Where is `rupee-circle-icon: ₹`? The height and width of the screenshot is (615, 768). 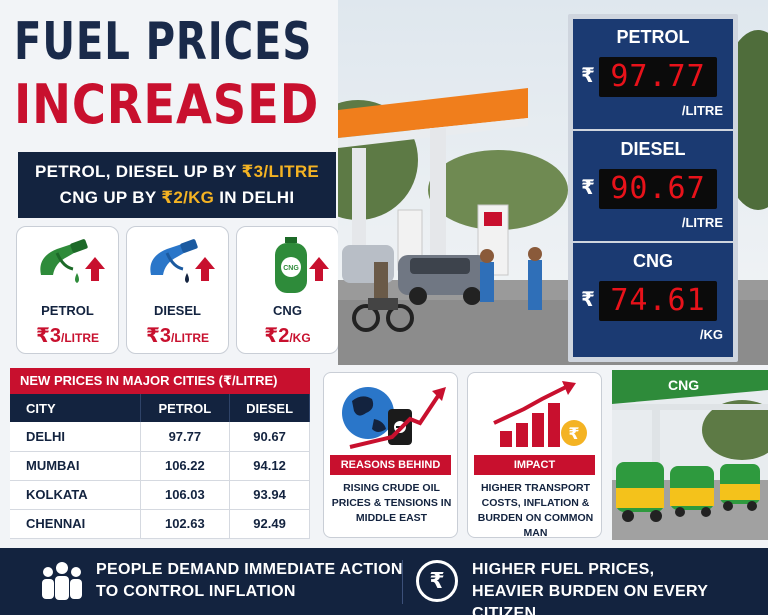
rupee-circle-icon: ₹ is located at coordinates (437, 581).